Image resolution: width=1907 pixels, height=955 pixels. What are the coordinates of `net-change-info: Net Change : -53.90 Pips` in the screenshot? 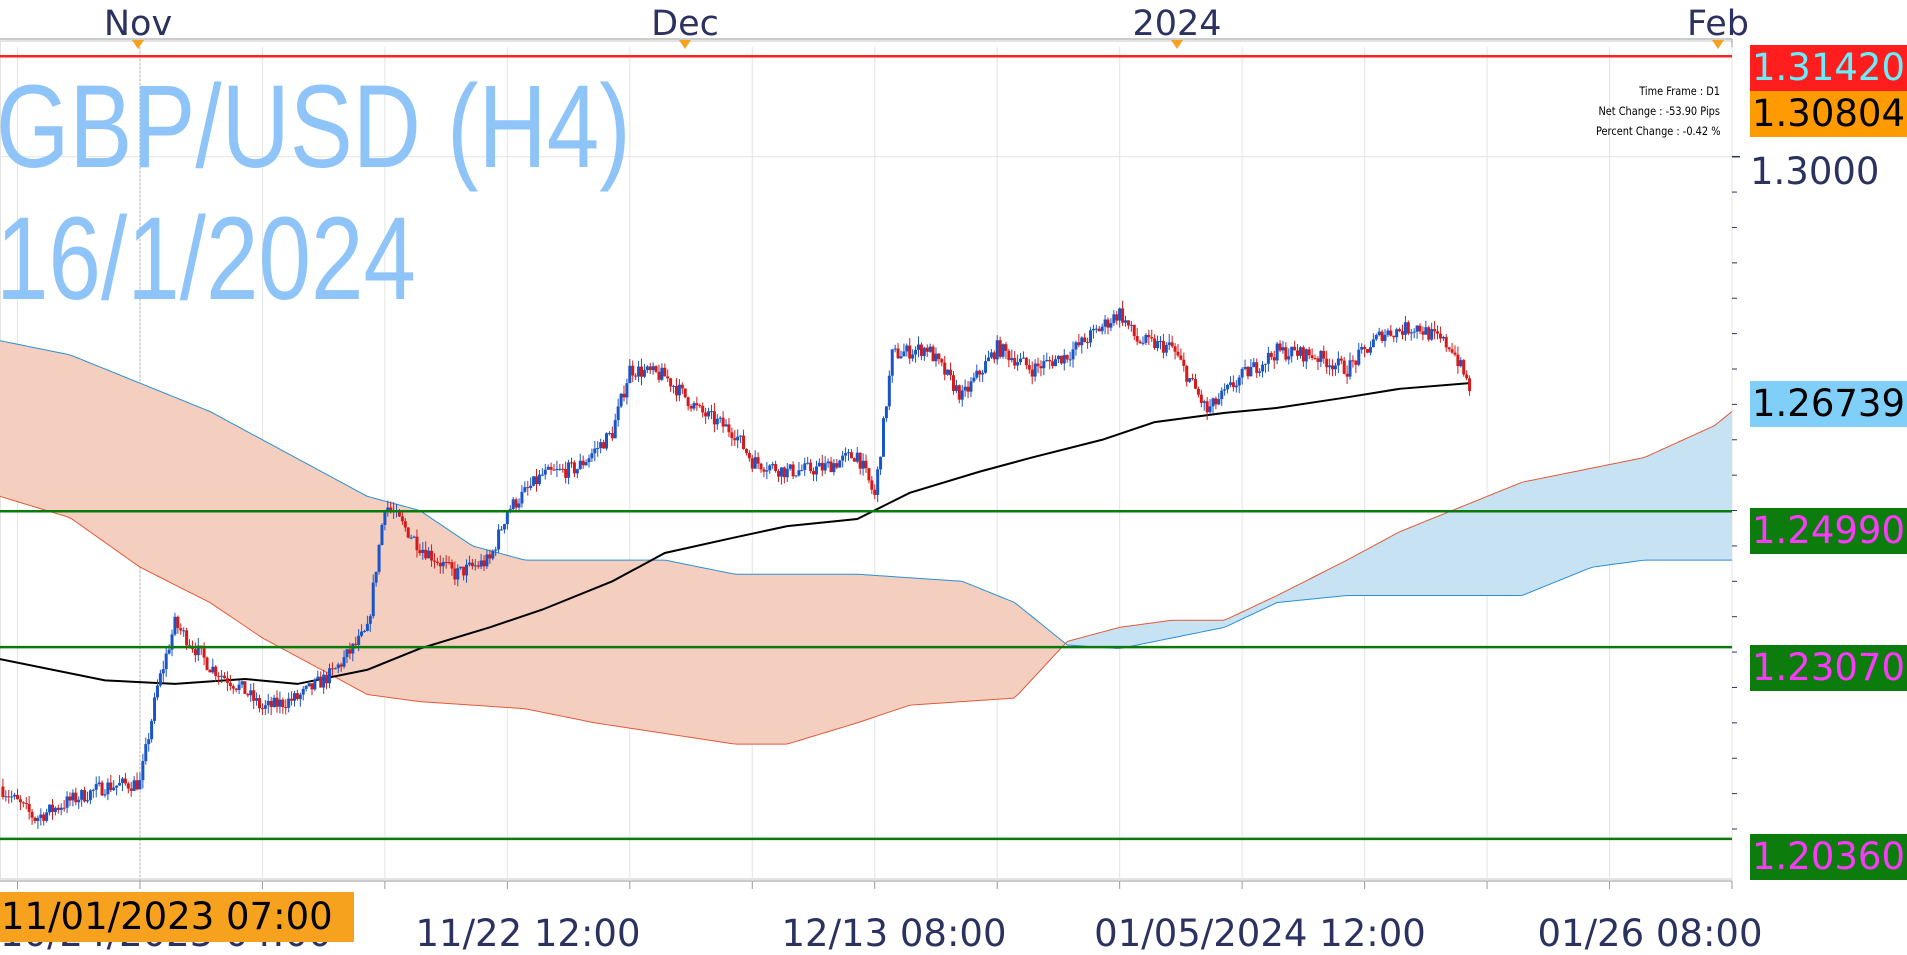 It's located at (1659, 111).